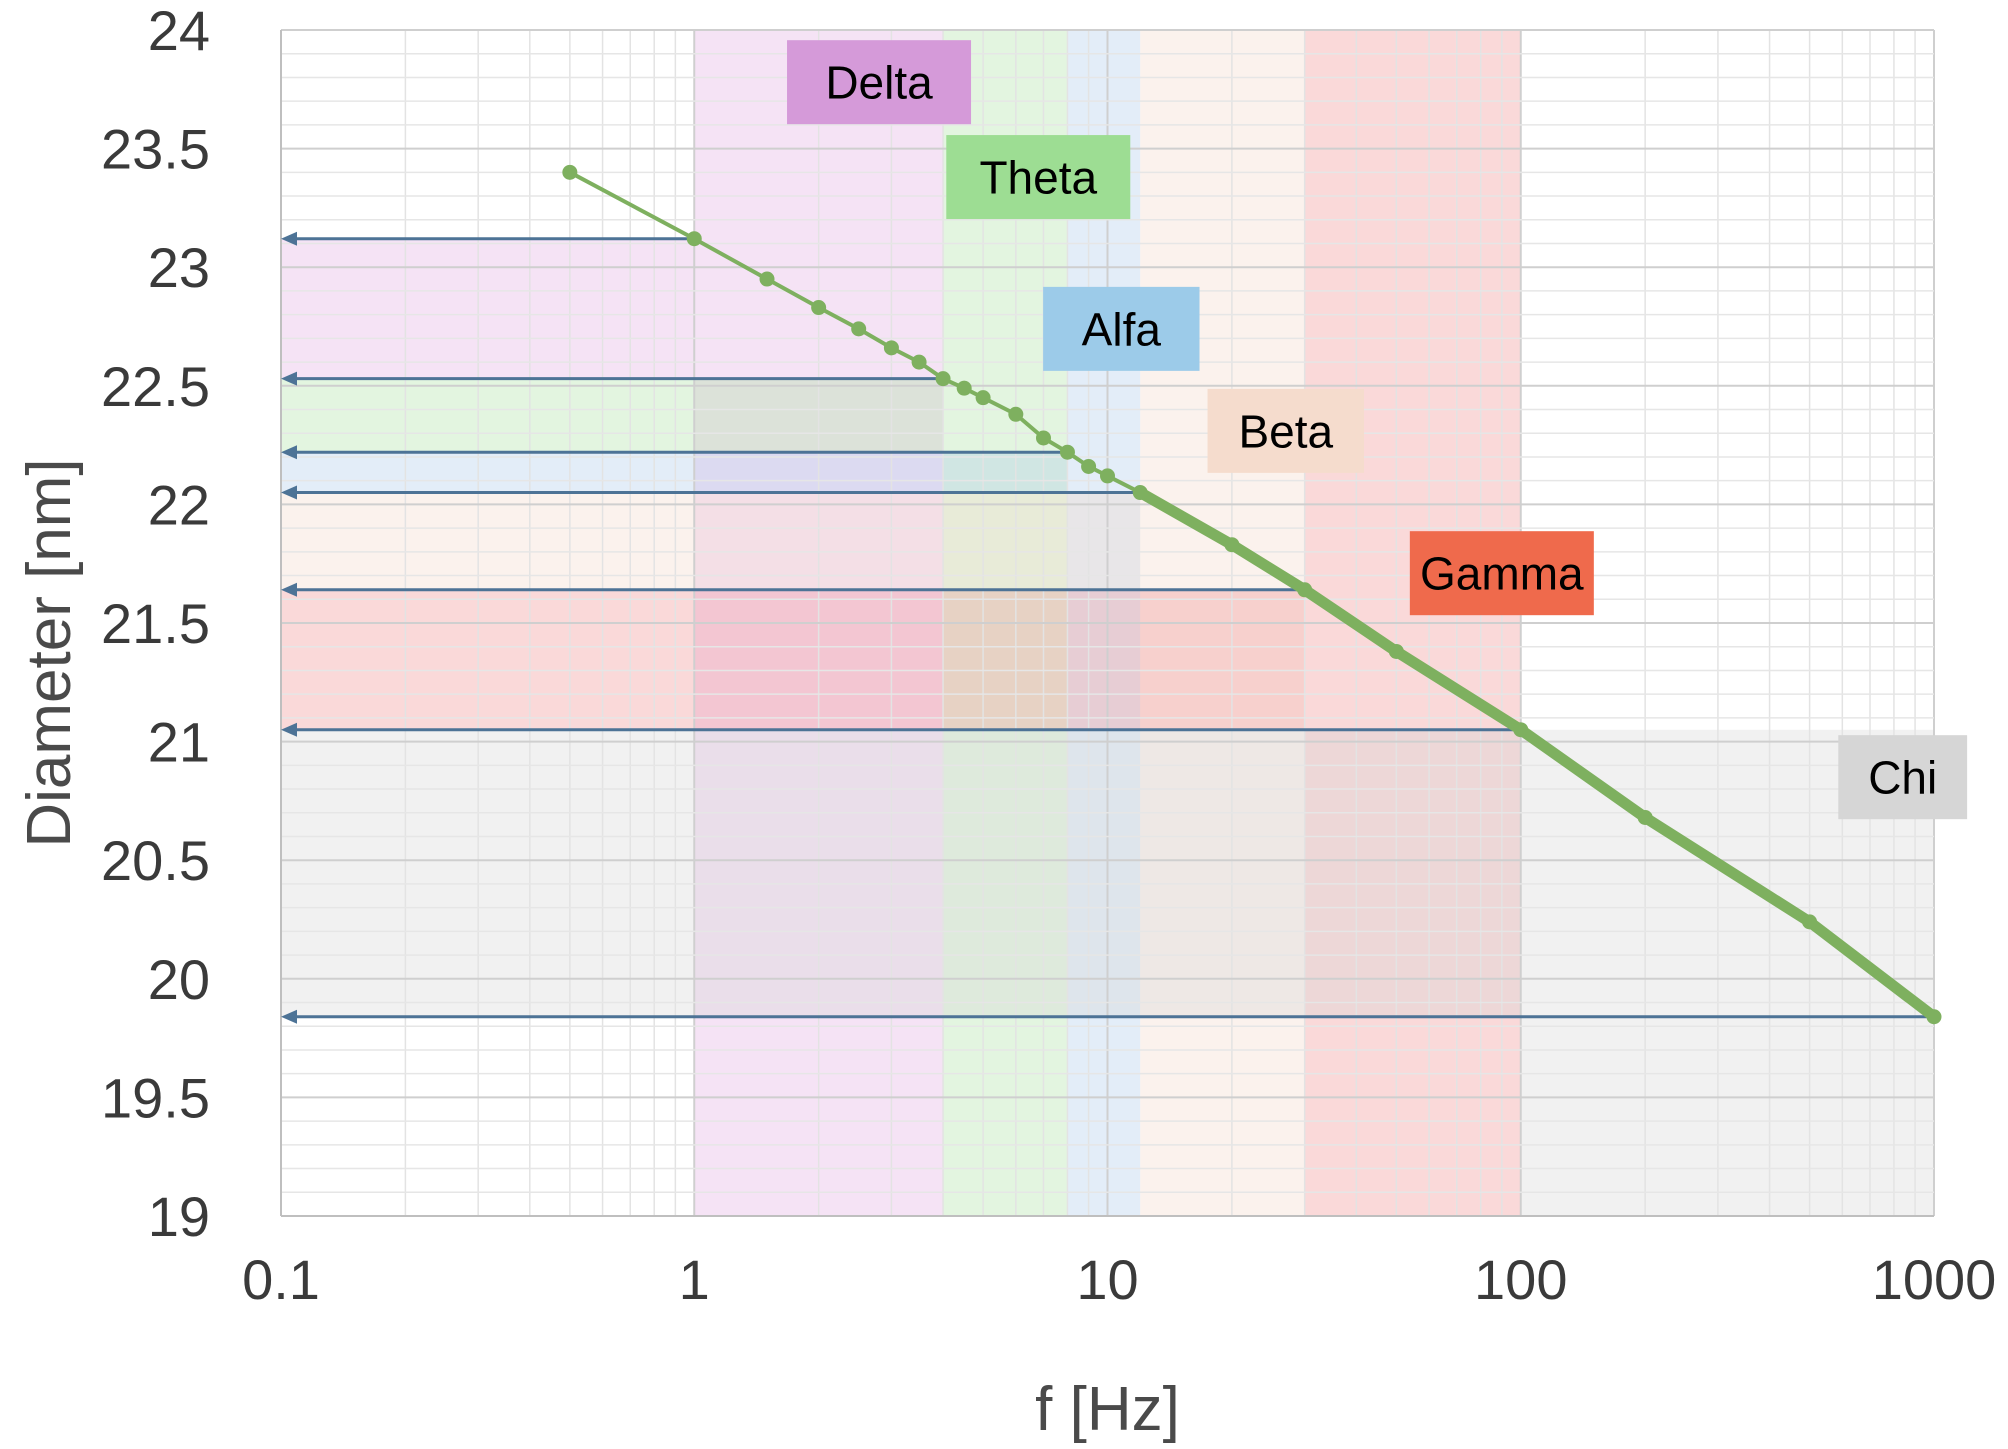 This screenshot has height=1449, width=2008. I want to click on band-beta-label: Beta, so click(1285, 431).